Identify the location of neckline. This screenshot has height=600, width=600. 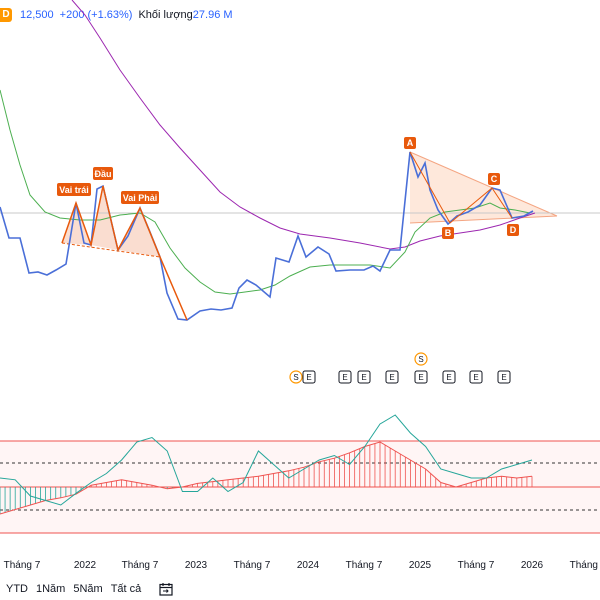
(111, 250).